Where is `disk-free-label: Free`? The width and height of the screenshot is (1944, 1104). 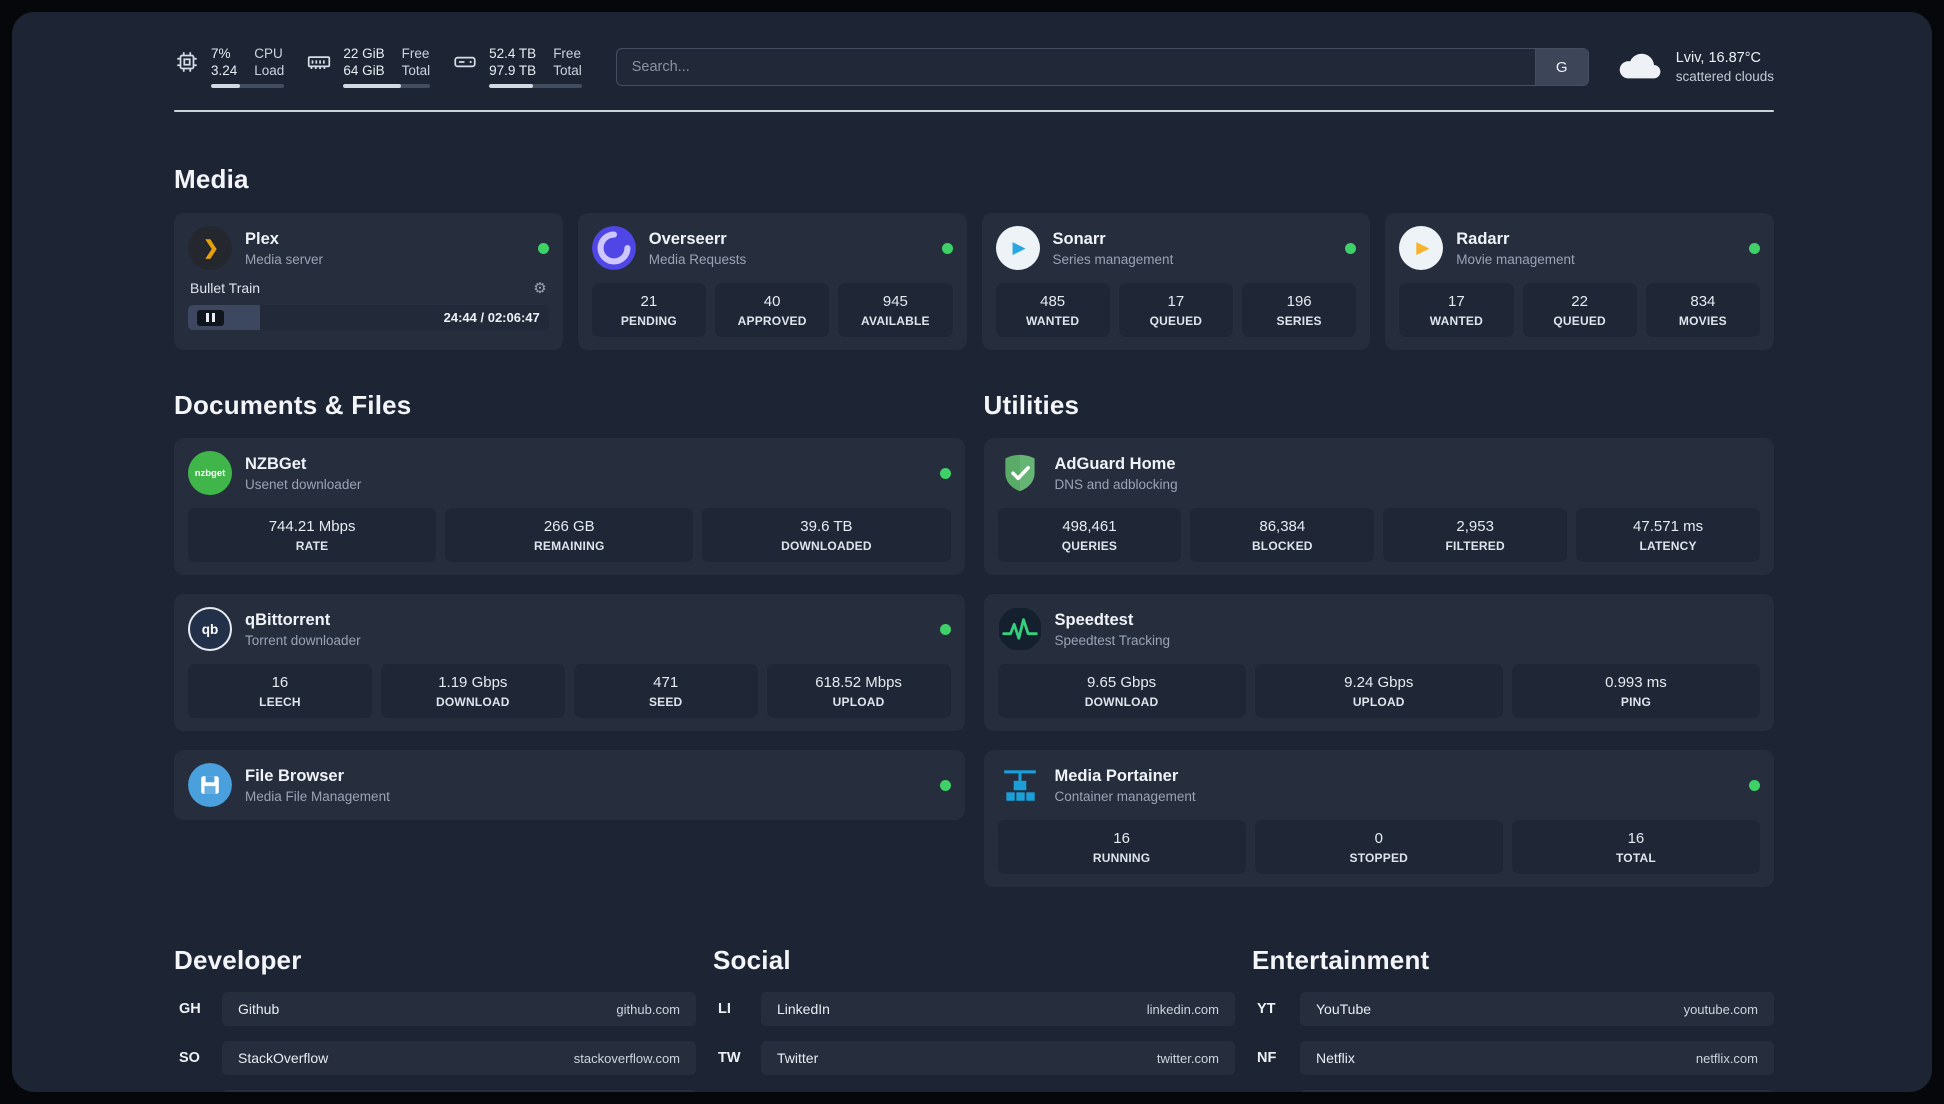 disk-free-label: Free is located at coordinates (567, 53).